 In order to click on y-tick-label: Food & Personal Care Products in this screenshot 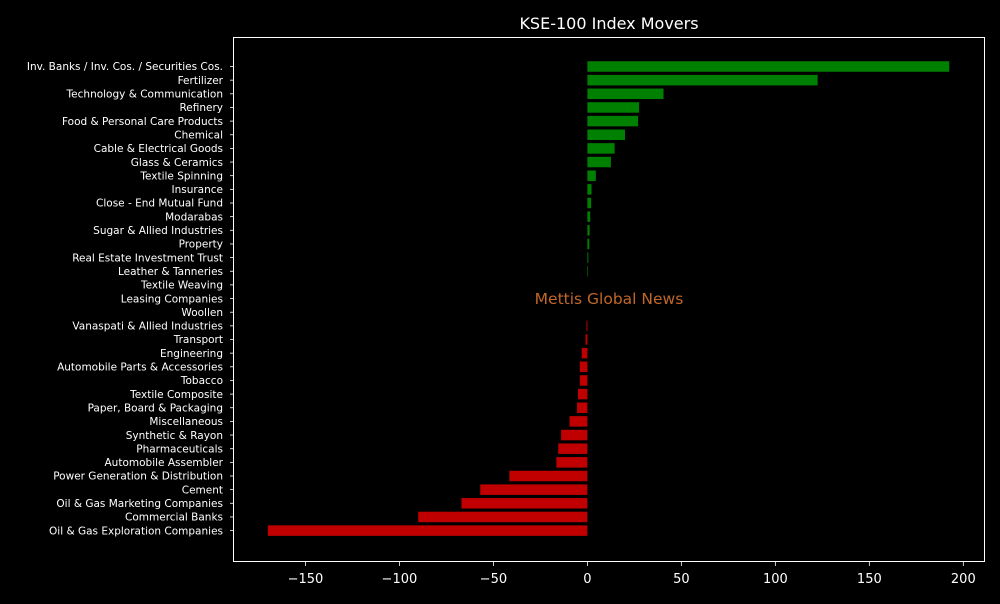, I will do `click(142, 122)`.